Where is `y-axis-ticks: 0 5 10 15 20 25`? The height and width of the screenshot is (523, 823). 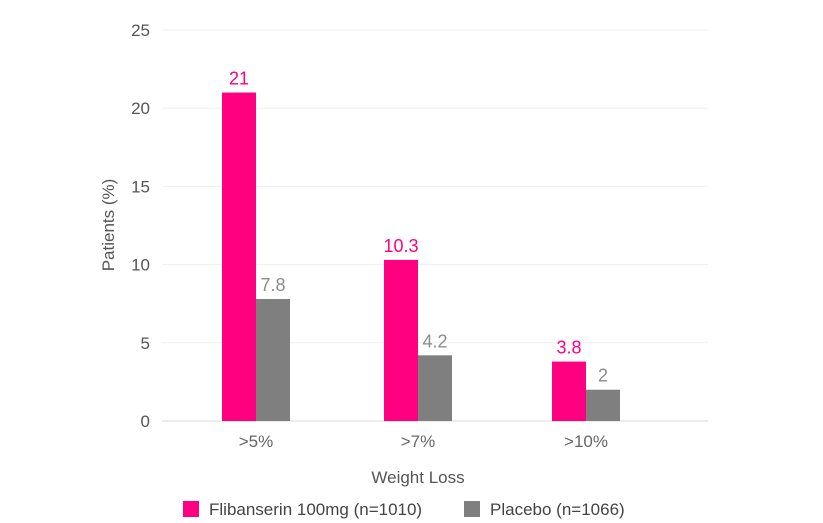
y-axis-ticks: 0 5 10 15 20 25 is located at coordinates (140, 226).